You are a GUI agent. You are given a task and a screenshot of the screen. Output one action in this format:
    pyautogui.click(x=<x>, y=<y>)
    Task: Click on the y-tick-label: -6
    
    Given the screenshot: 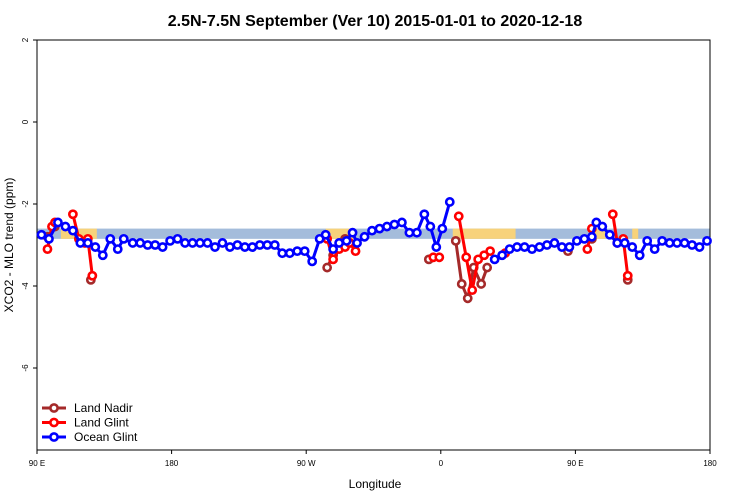 What is the action you would take?
    pyautogui.click(x=25, y=368)
    